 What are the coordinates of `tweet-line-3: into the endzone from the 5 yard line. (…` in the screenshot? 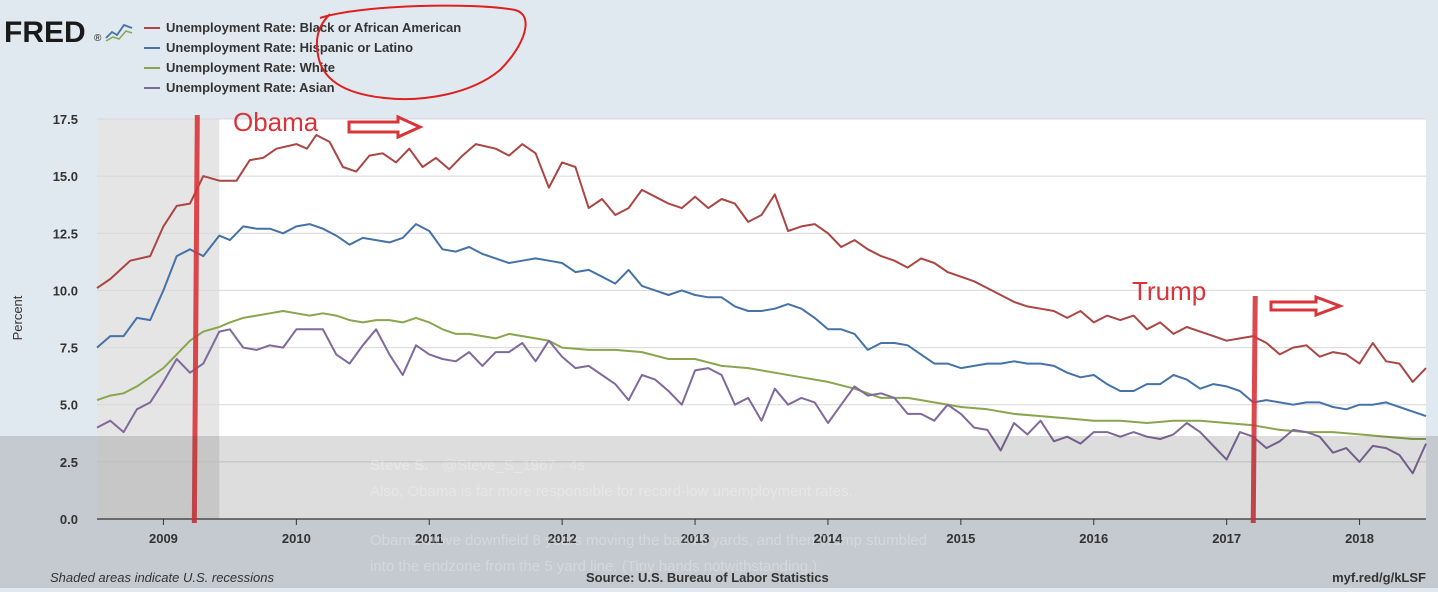 It's located at (593, 566).